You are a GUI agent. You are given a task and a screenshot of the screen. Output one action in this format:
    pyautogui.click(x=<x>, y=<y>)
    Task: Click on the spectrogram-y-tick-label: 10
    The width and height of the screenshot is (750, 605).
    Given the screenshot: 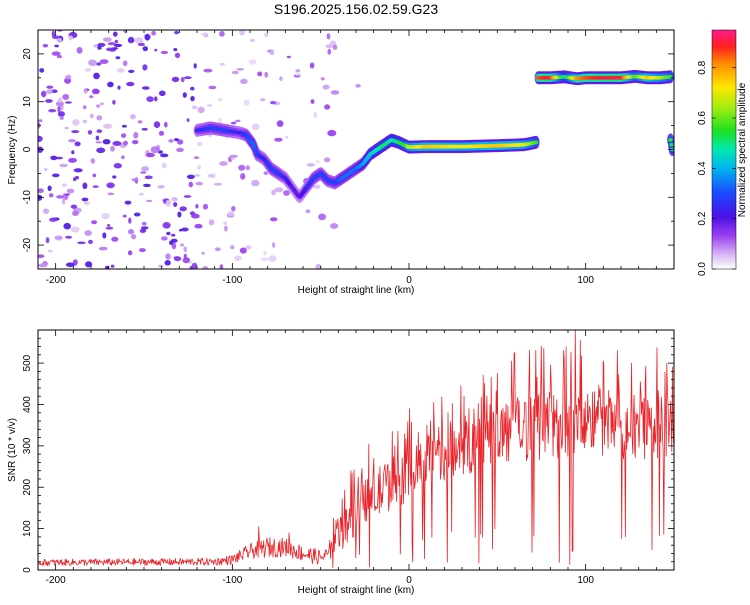 What is the action you would take?
    pyautogui.click(x=27, y=102)
    